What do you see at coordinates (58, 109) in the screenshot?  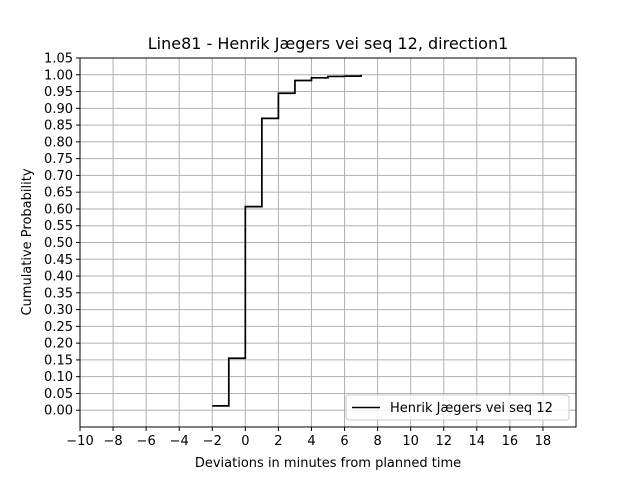 I see `y-tick-label: 0.90` at bounding box center [58, 109].